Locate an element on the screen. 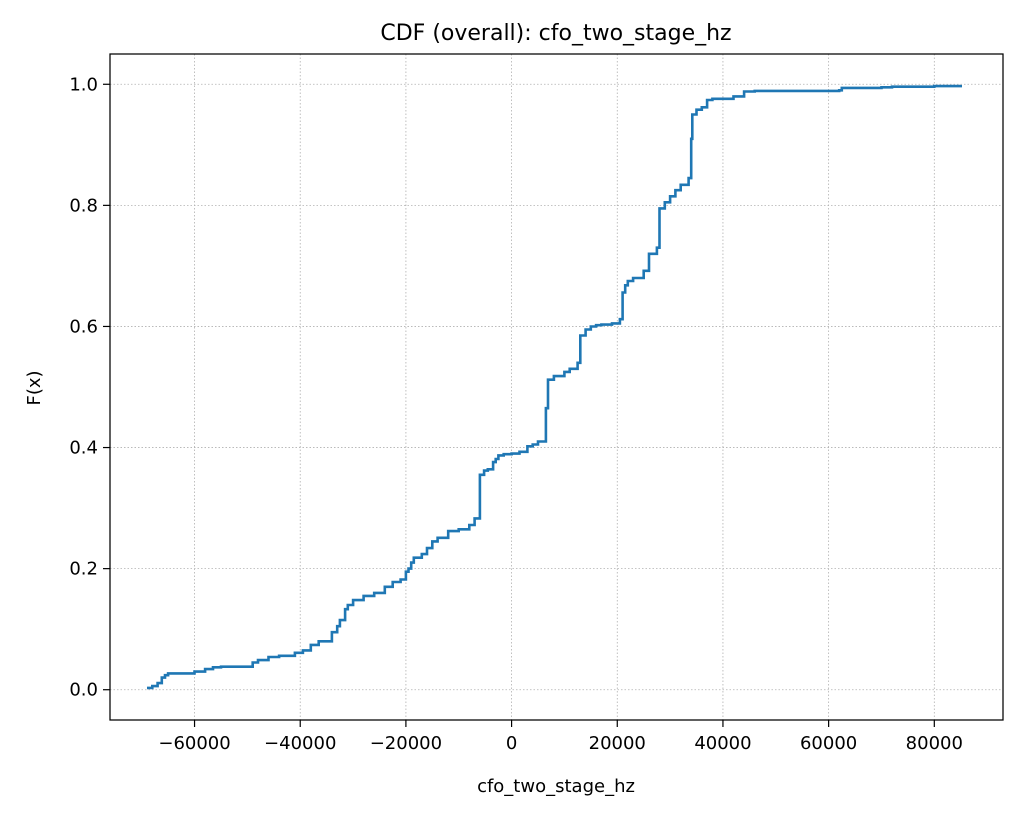 This screenshot has width=1020, height=815. x-tick-label: 60000 is located at coordinates (828, 743).